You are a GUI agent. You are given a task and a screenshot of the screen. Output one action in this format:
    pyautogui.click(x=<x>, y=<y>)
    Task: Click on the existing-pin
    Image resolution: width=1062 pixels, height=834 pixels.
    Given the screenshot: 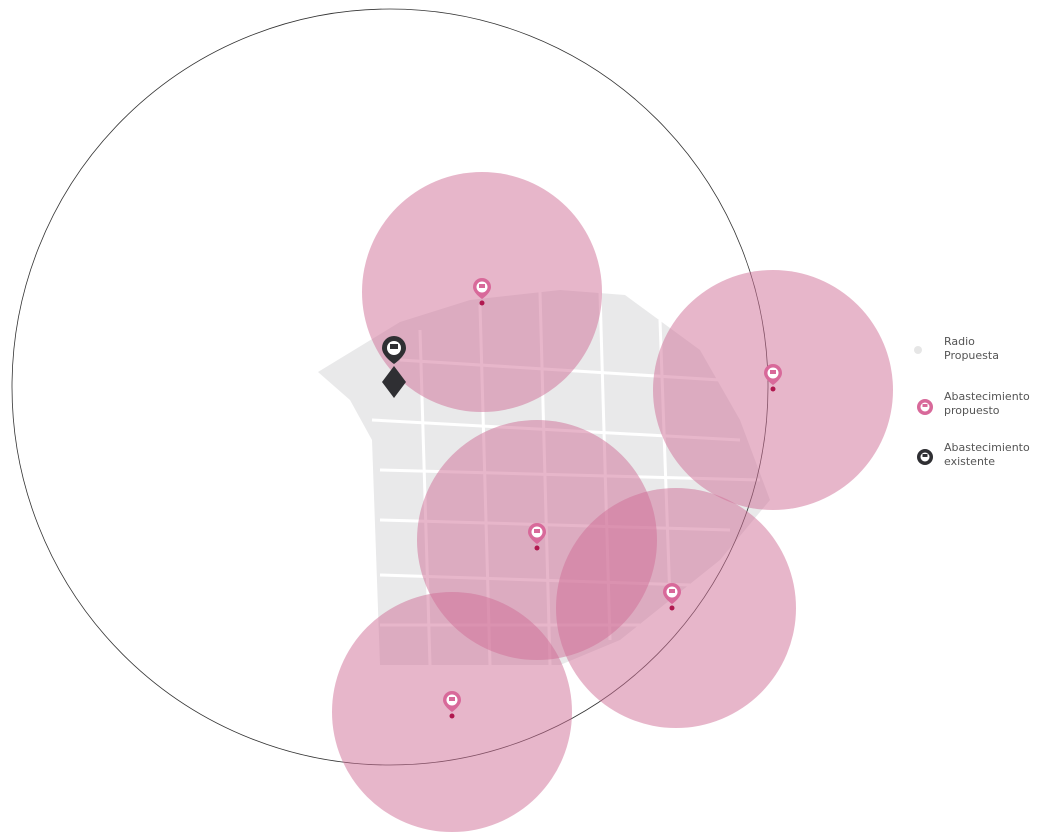 What is the action you would take?
    pyautogui.click(x=394, y=367)
    